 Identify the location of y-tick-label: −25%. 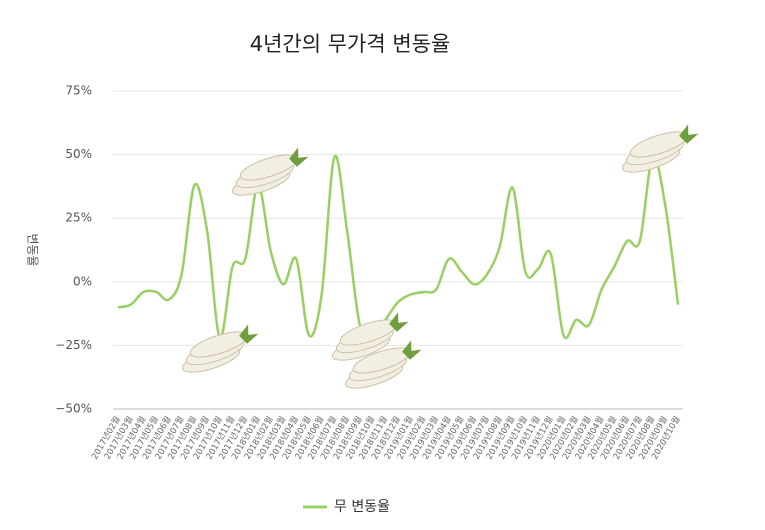
(73, 345).